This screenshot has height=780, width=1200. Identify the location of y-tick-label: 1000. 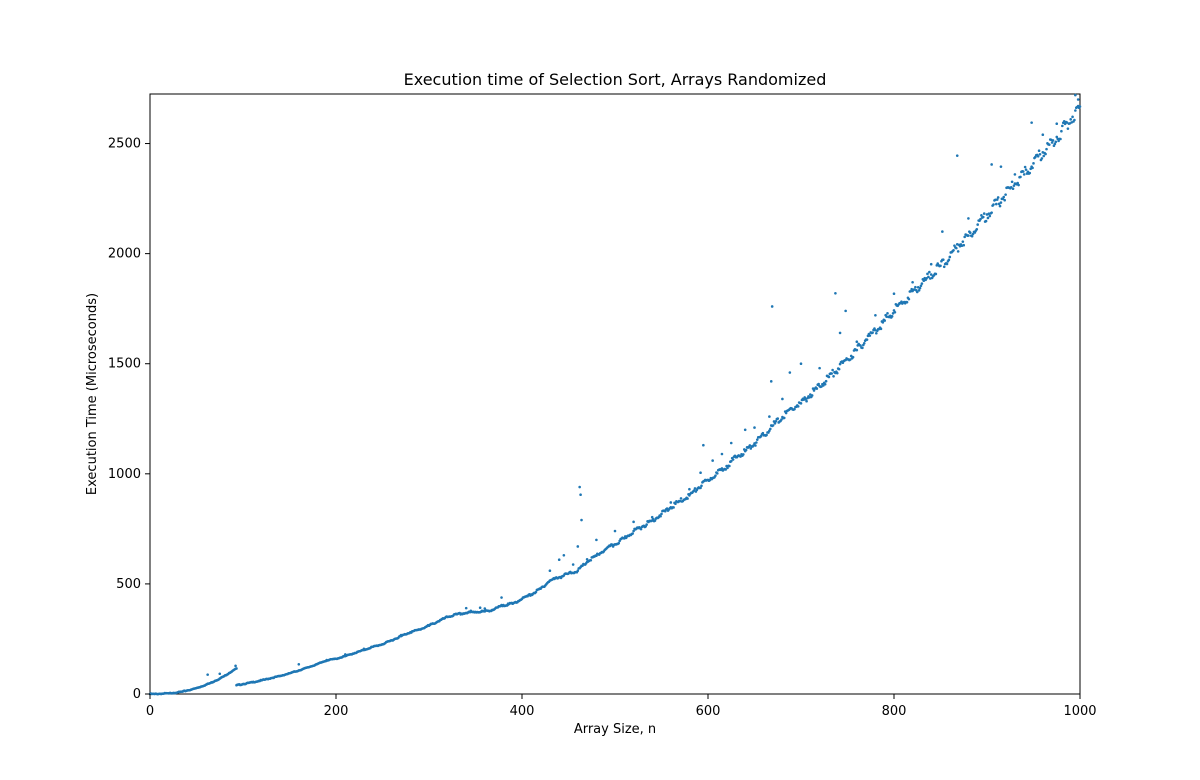
(124, 474).